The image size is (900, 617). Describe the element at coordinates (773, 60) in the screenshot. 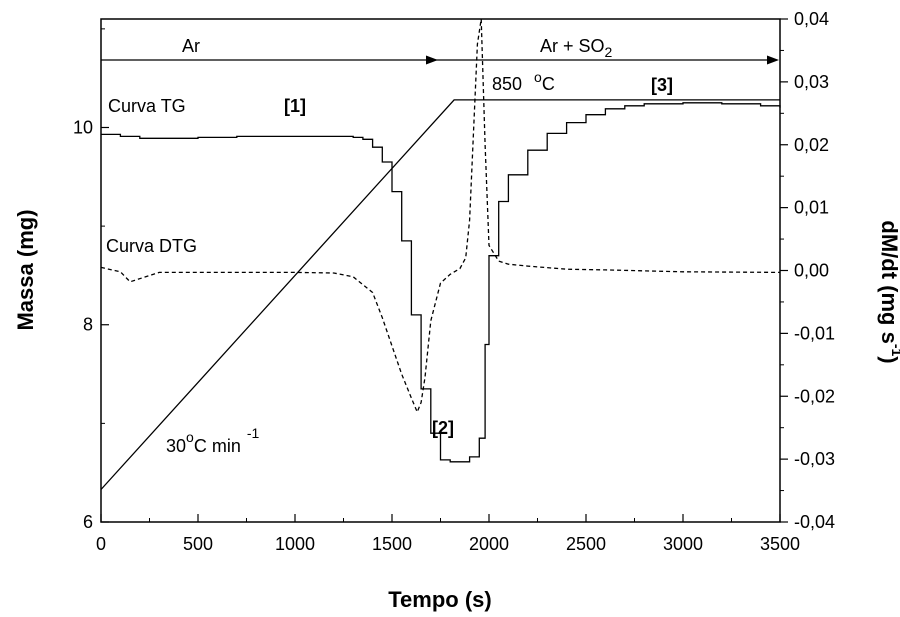

I see `ar-so2-arrow-head` at that location.